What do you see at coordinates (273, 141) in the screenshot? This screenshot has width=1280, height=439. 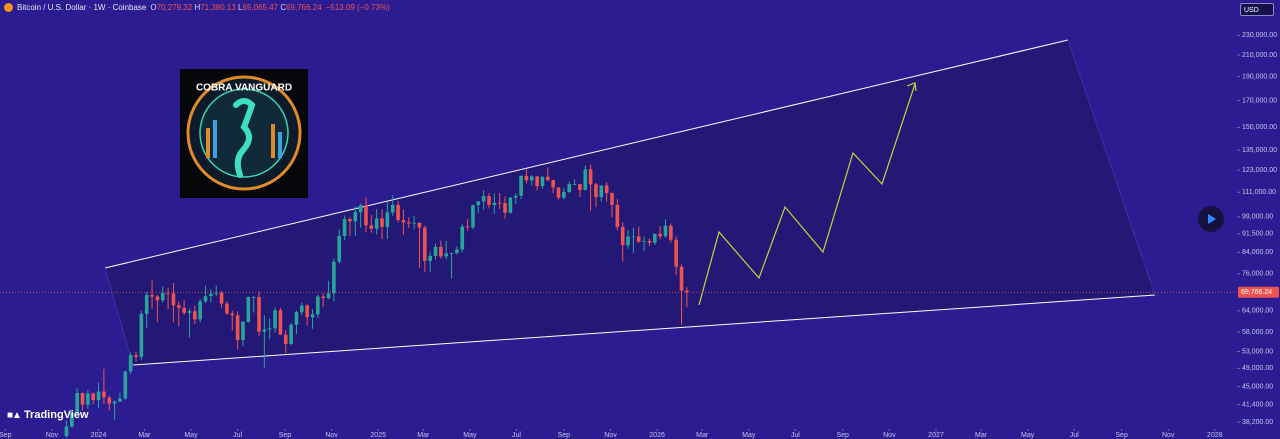 I see `logo-bar` at bounding box center [273, 141].